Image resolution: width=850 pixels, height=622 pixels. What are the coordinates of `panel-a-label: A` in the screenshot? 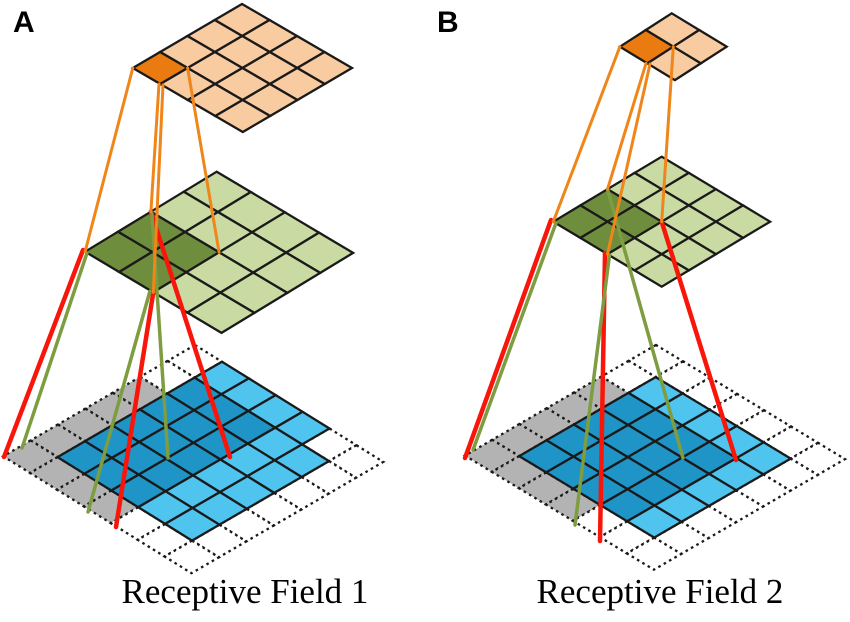 It's located at (24, 22).